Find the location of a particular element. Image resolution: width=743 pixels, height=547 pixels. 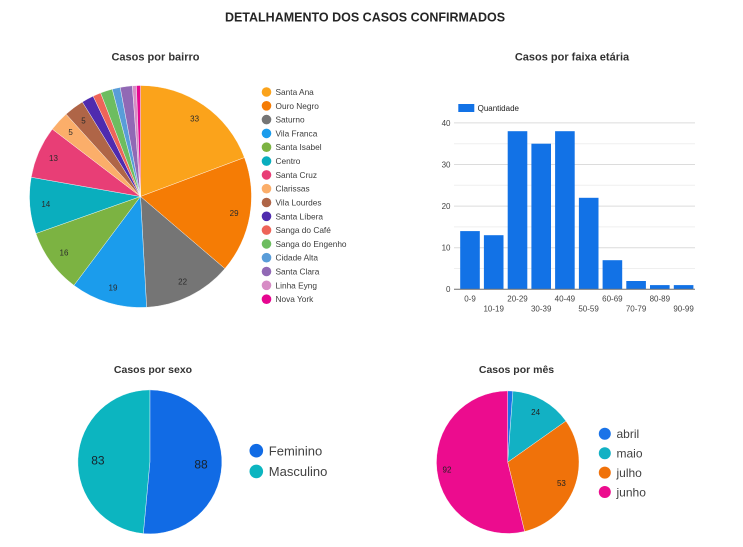

svg-text: junho is located at coordinates (631, 492).